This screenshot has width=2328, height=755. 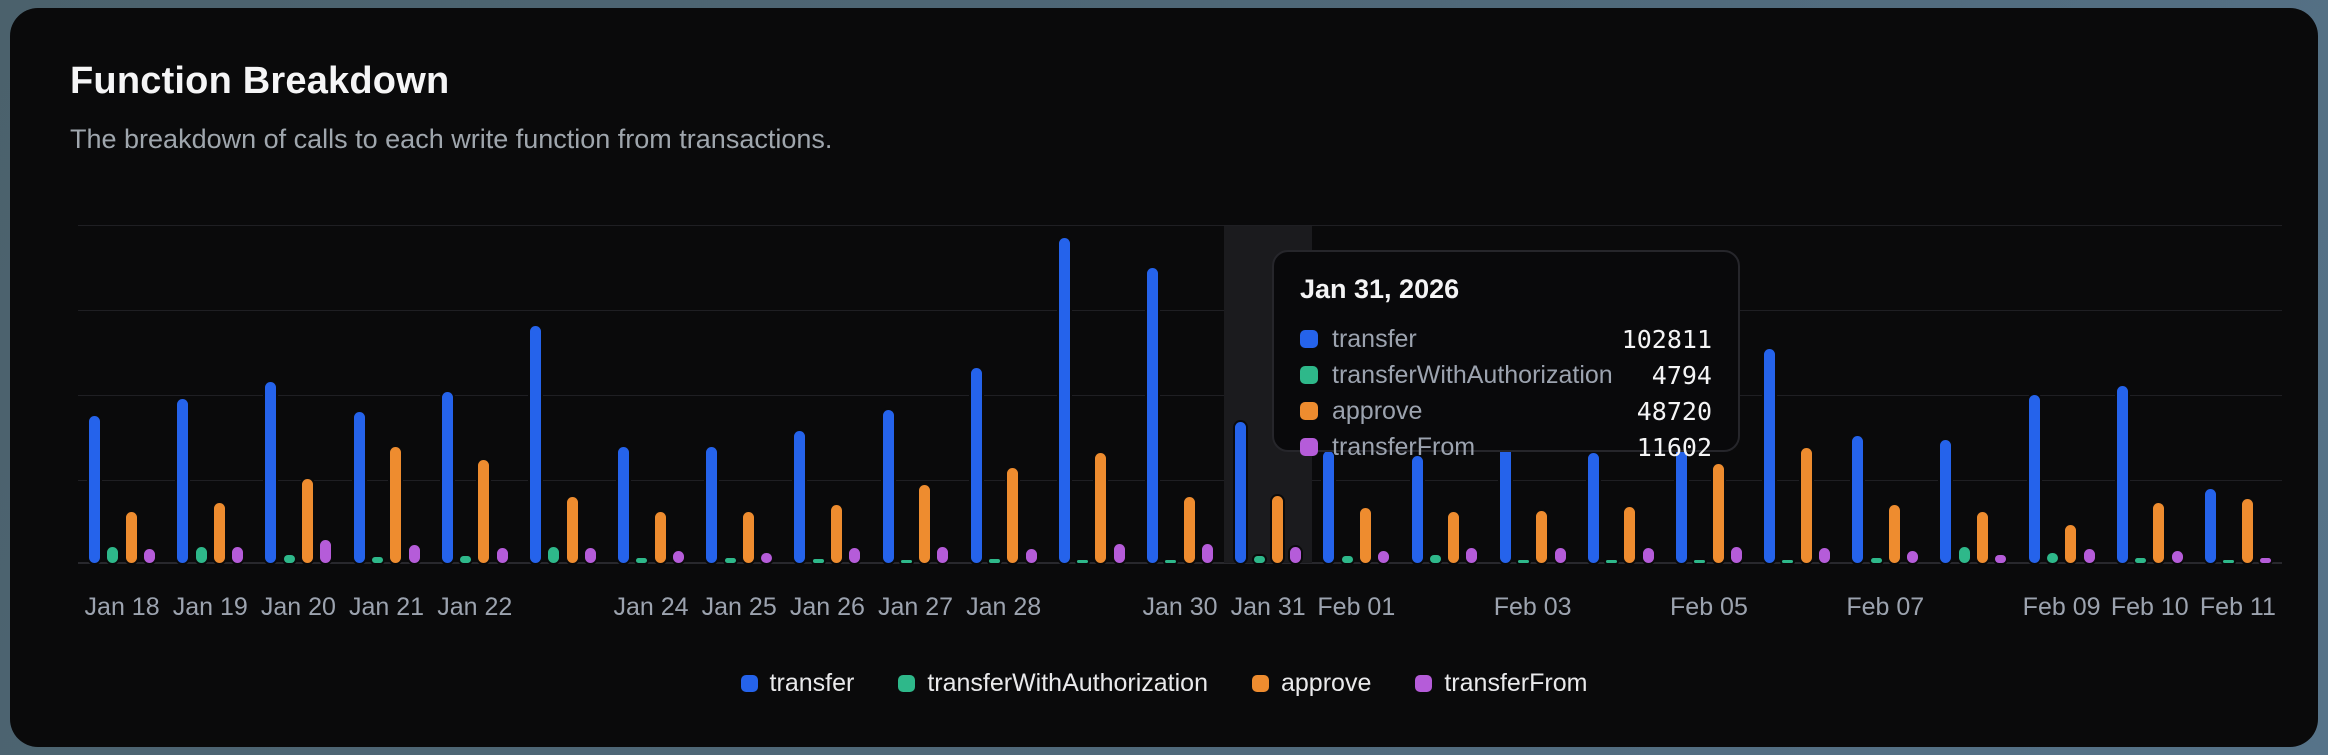 I want to click on legend-item-transfer: transfer, so click(x=797, y=683).